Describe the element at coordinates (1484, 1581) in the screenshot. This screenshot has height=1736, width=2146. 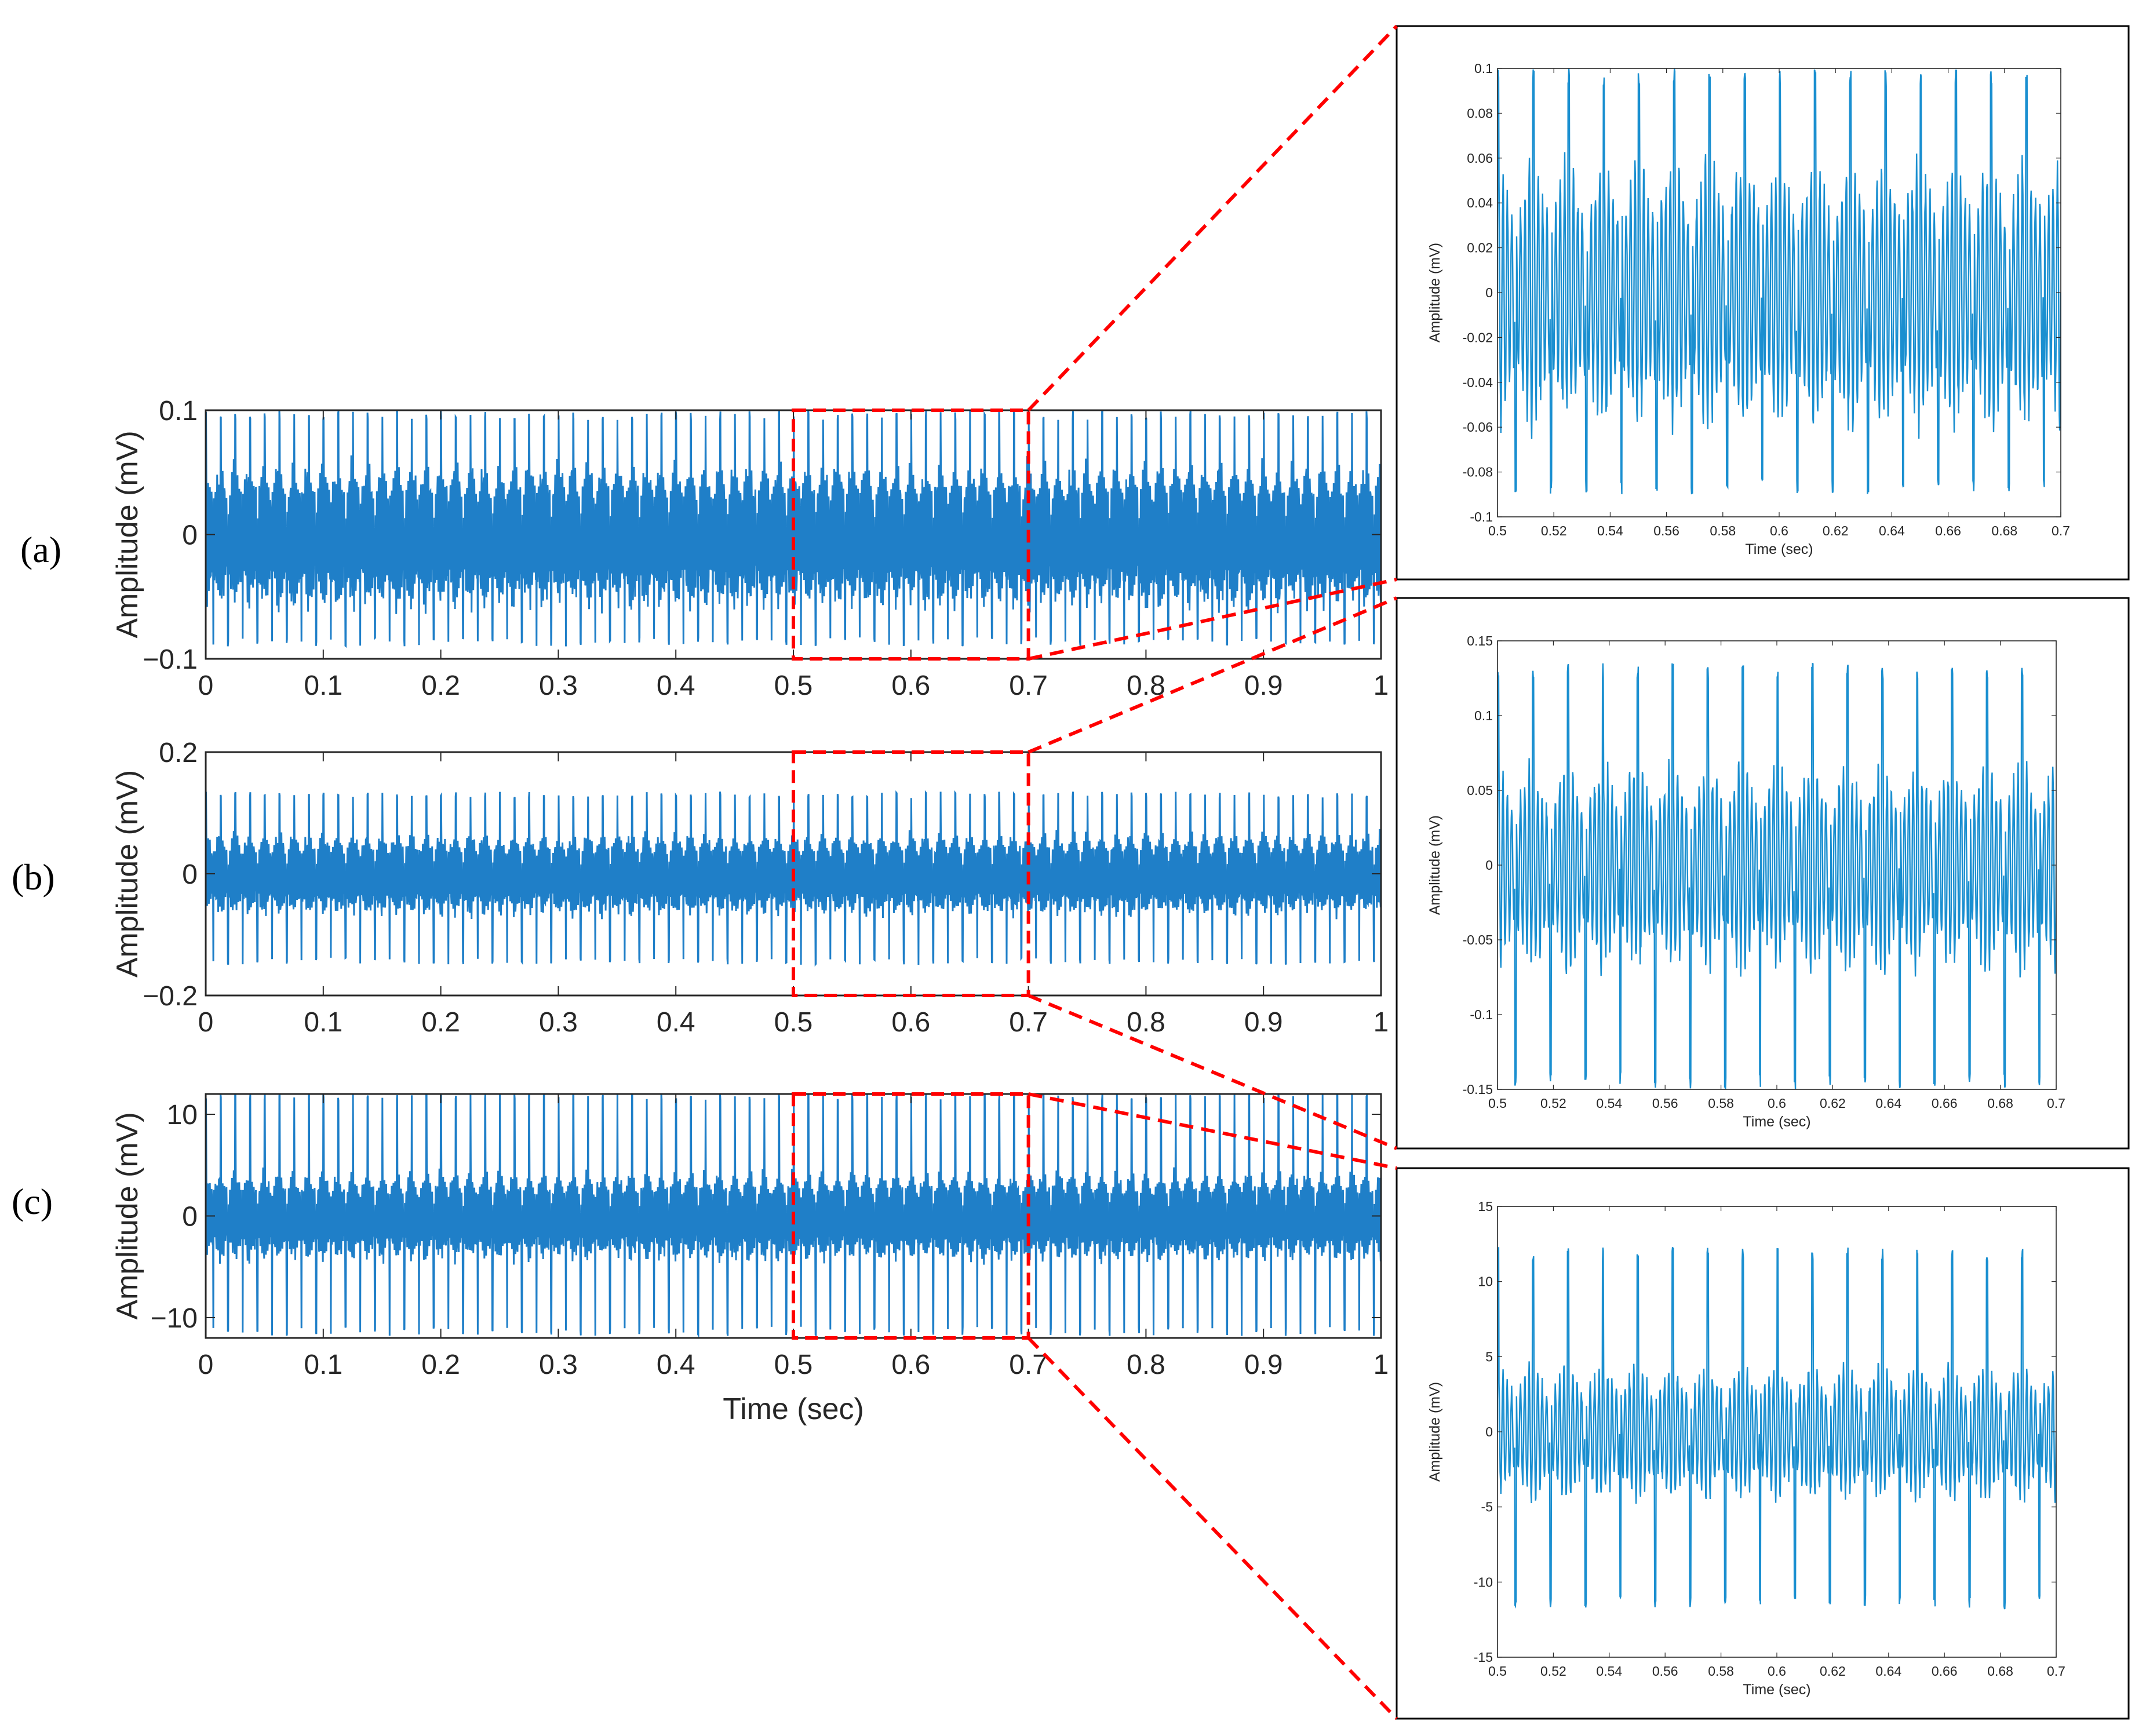
I see `y-tick-label: -10` at that location.